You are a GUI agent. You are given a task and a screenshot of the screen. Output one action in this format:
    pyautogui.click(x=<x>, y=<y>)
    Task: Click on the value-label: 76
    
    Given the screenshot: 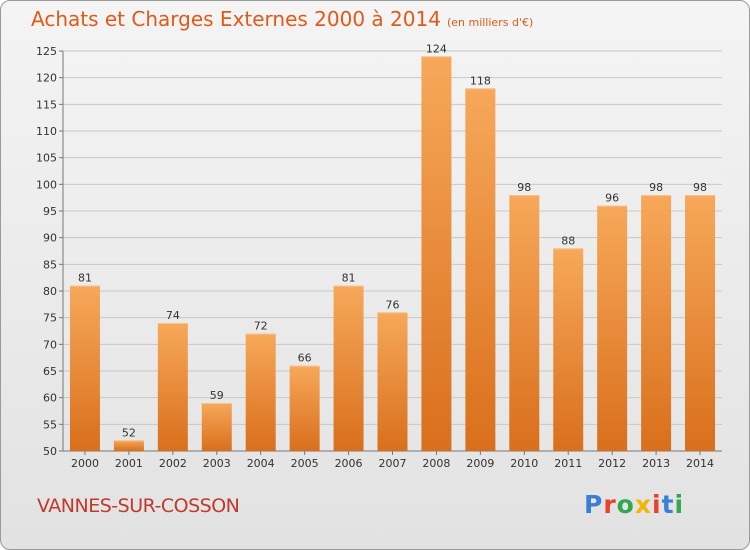 What is the action you would take?
    pyautogui.click(x=393, y=304)
    